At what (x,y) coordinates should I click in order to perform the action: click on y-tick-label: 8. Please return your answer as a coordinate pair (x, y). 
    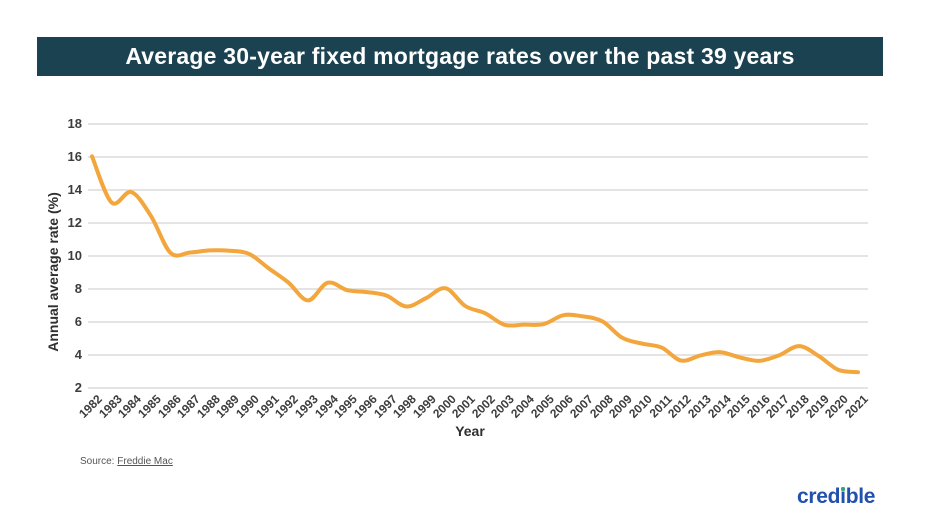
    Looking at the image, I should click on (78, 288).